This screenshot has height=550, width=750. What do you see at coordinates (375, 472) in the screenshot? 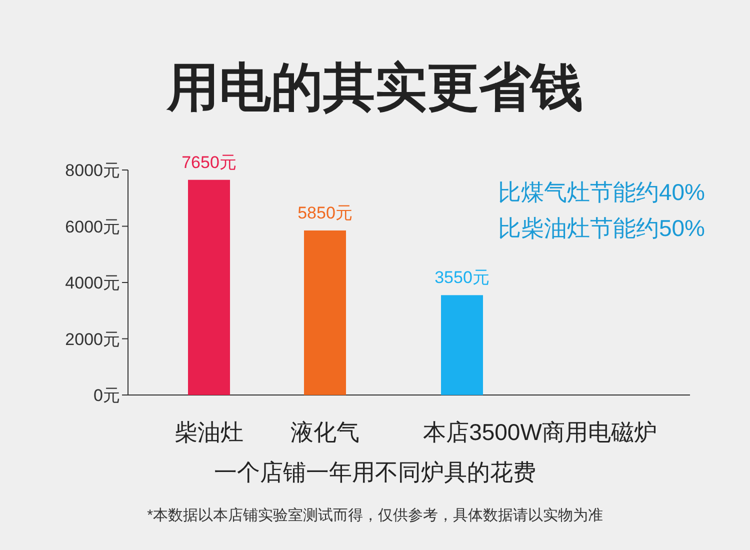
I see `x-axis-title: 一个店铺一年用不同炉具的花费` at bounding box center [375, 472].